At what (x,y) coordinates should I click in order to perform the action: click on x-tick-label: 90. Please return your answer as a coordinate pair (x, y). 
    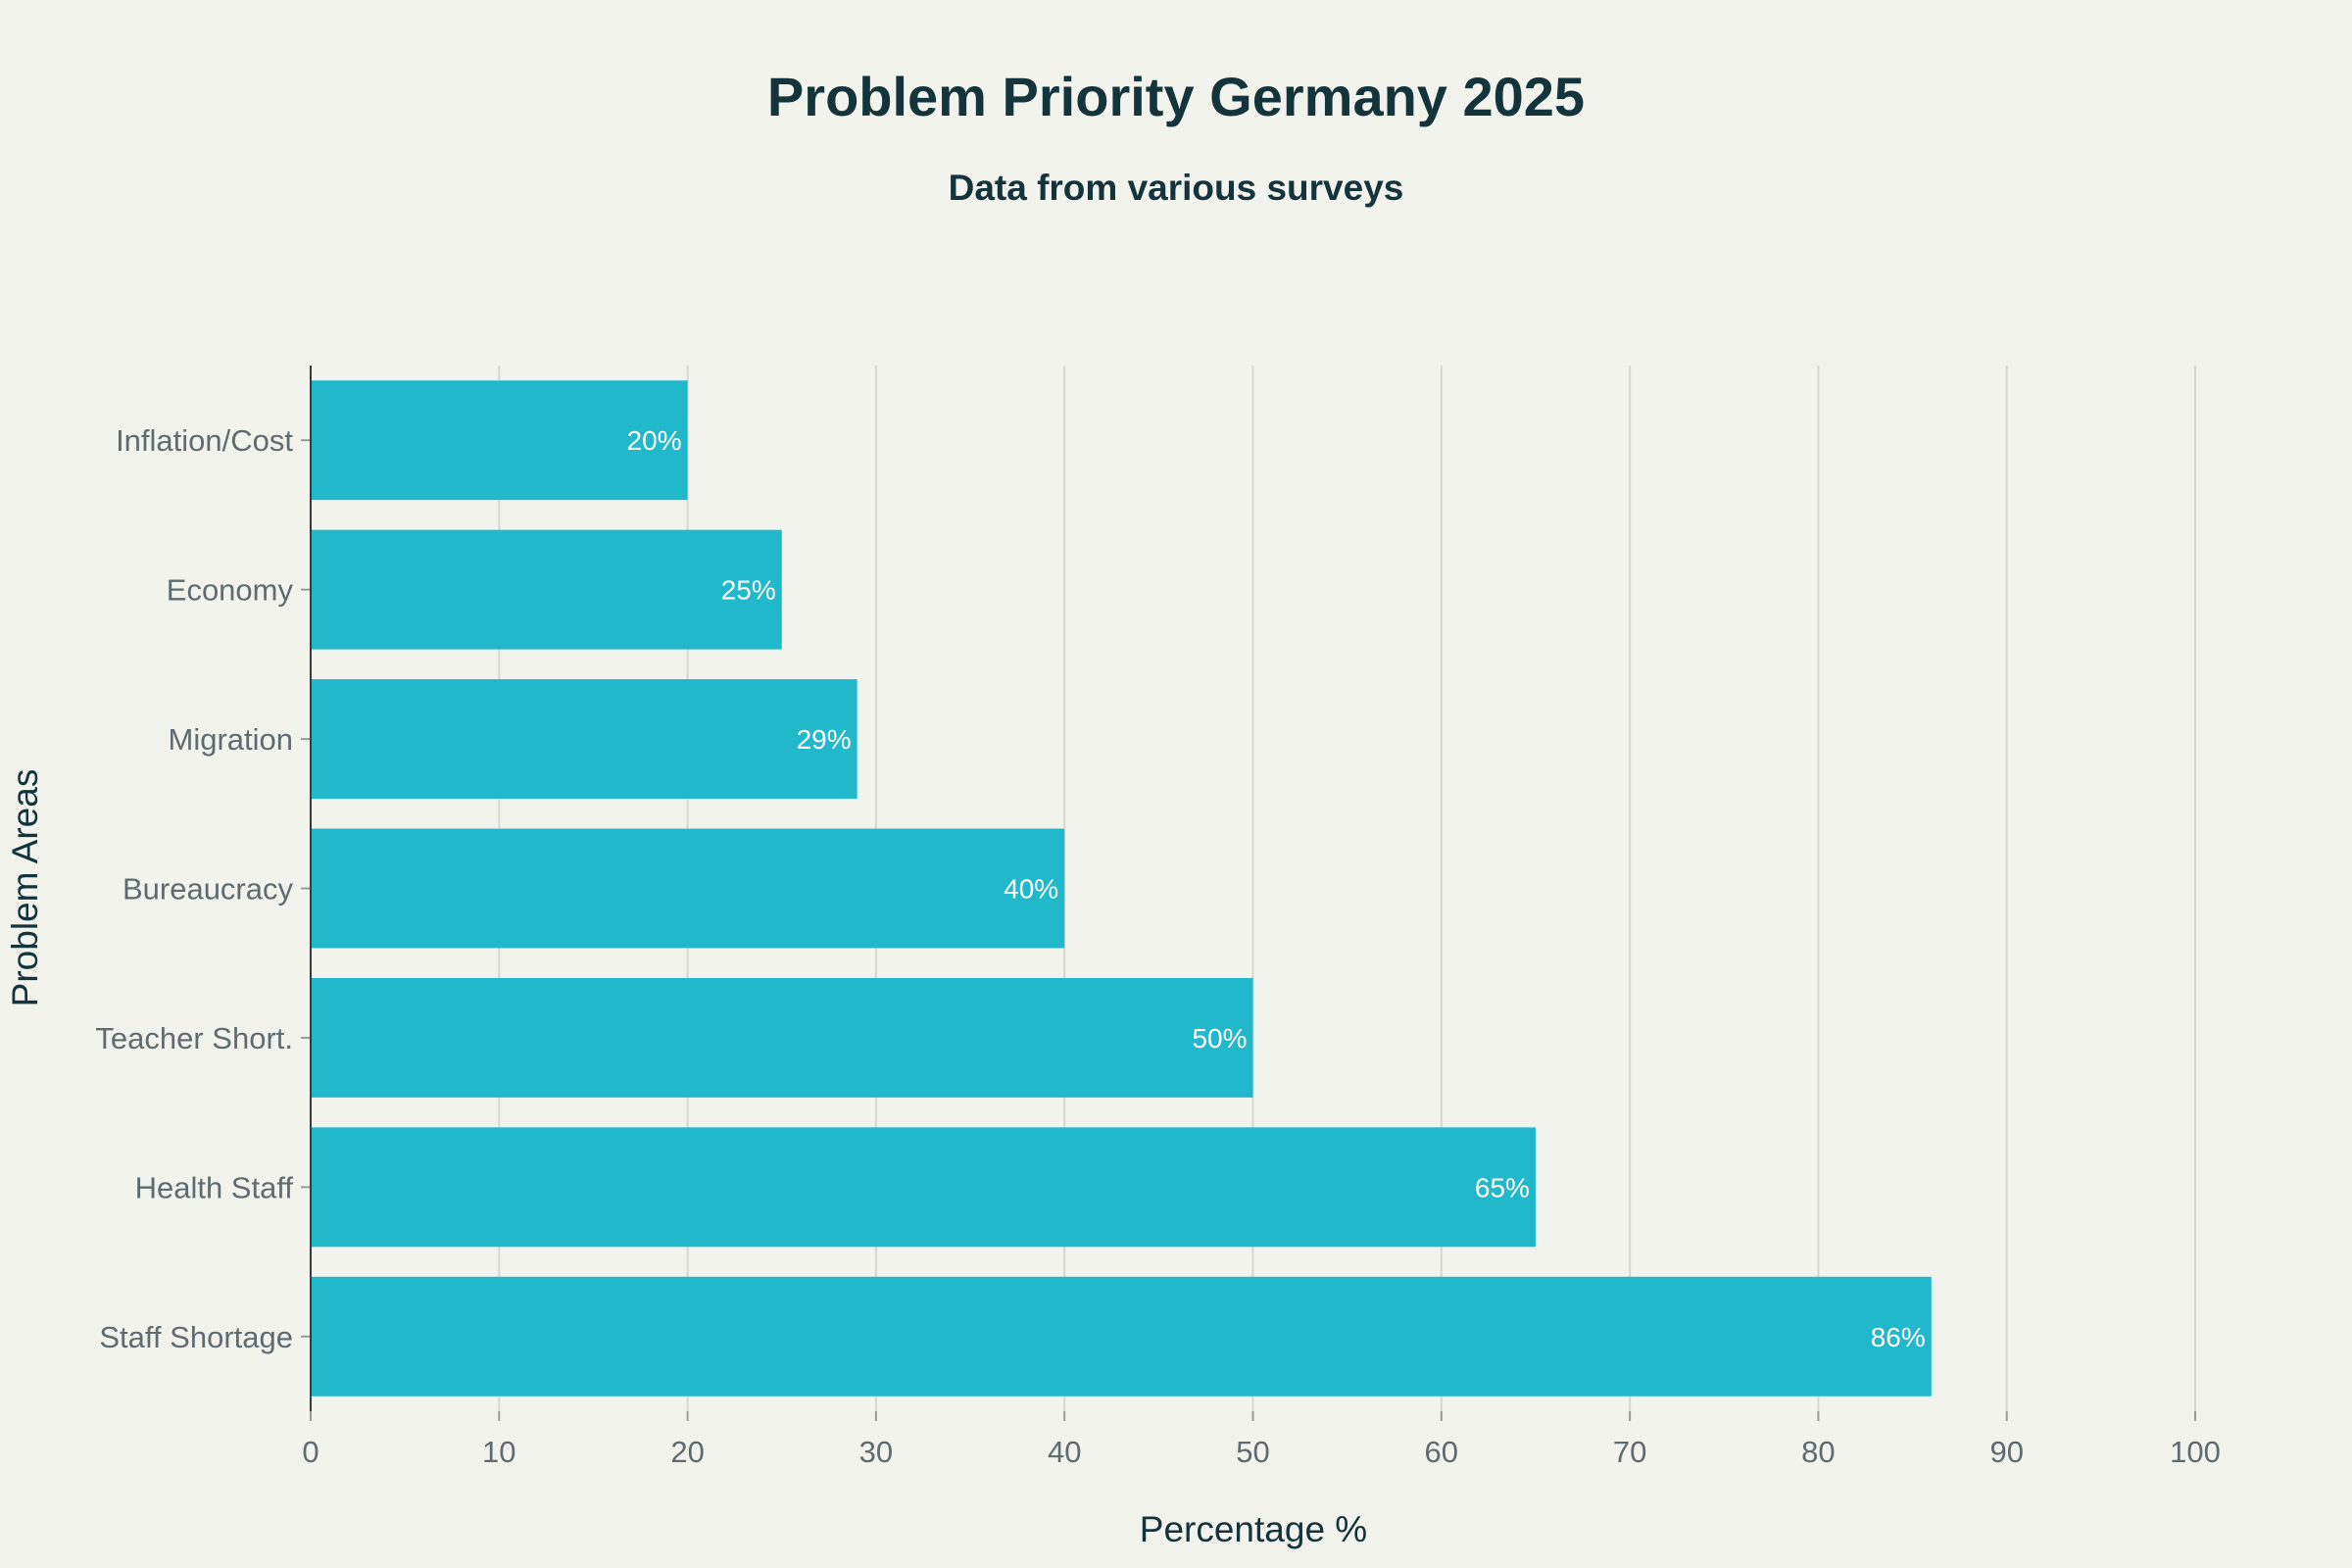
    Looking at the image, I should click on (2006, 1452).